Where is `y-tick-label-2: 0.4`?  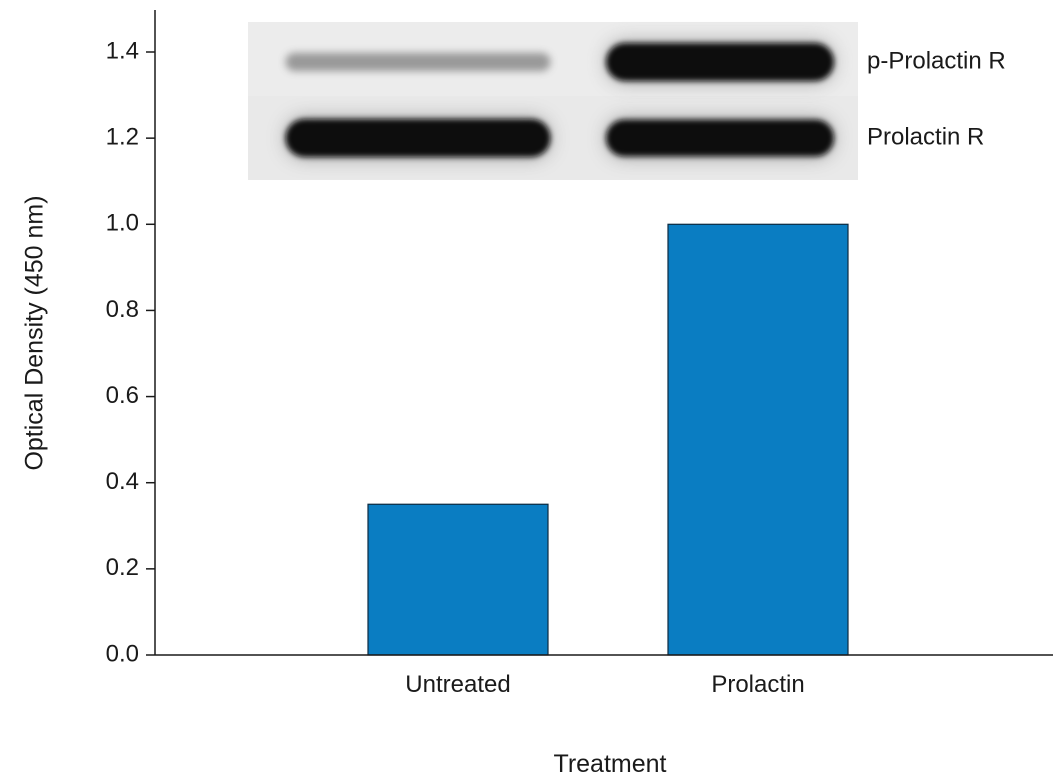
y-tick-label-2: 0.4 is located at coordinates (122, 481).